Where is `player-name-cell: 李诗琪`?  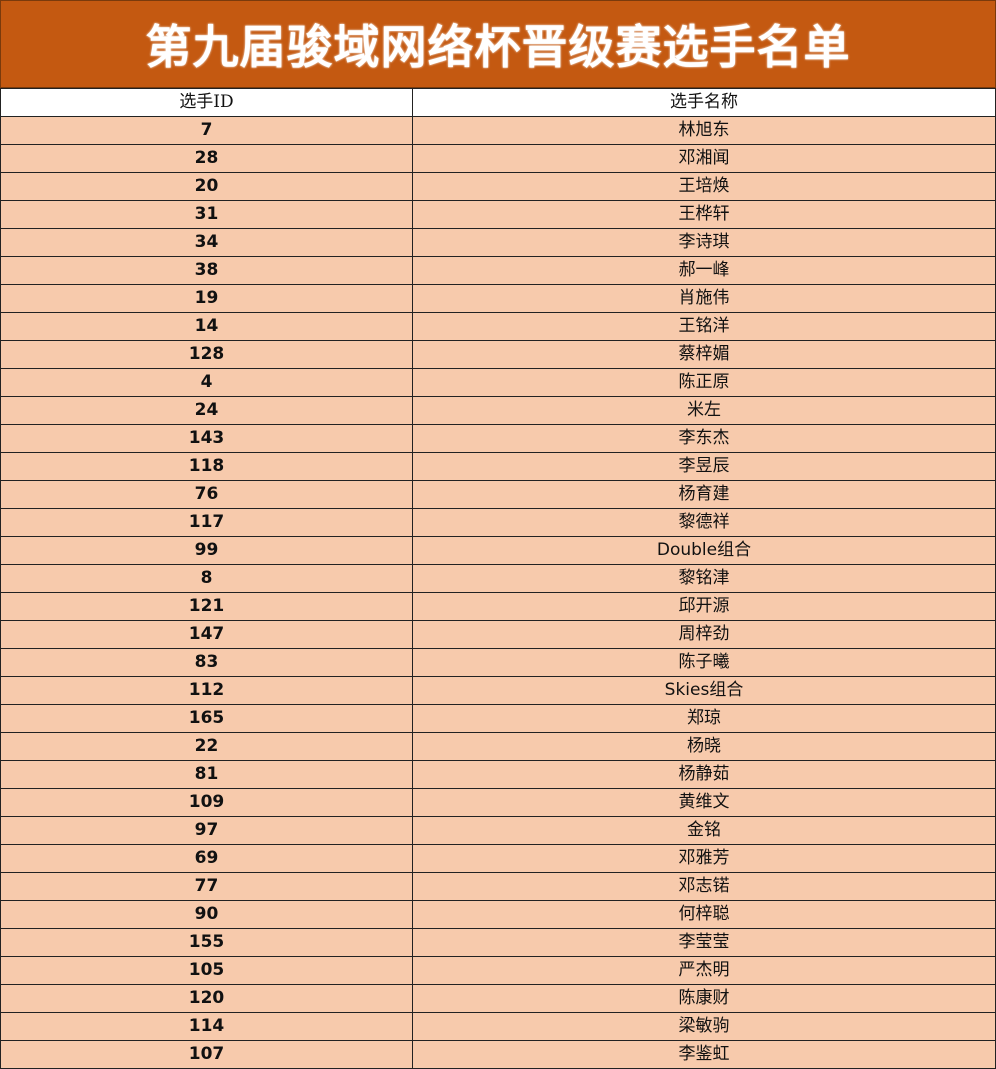
player-name-cell: 李诗琪 is located at coordinates (704, 242).